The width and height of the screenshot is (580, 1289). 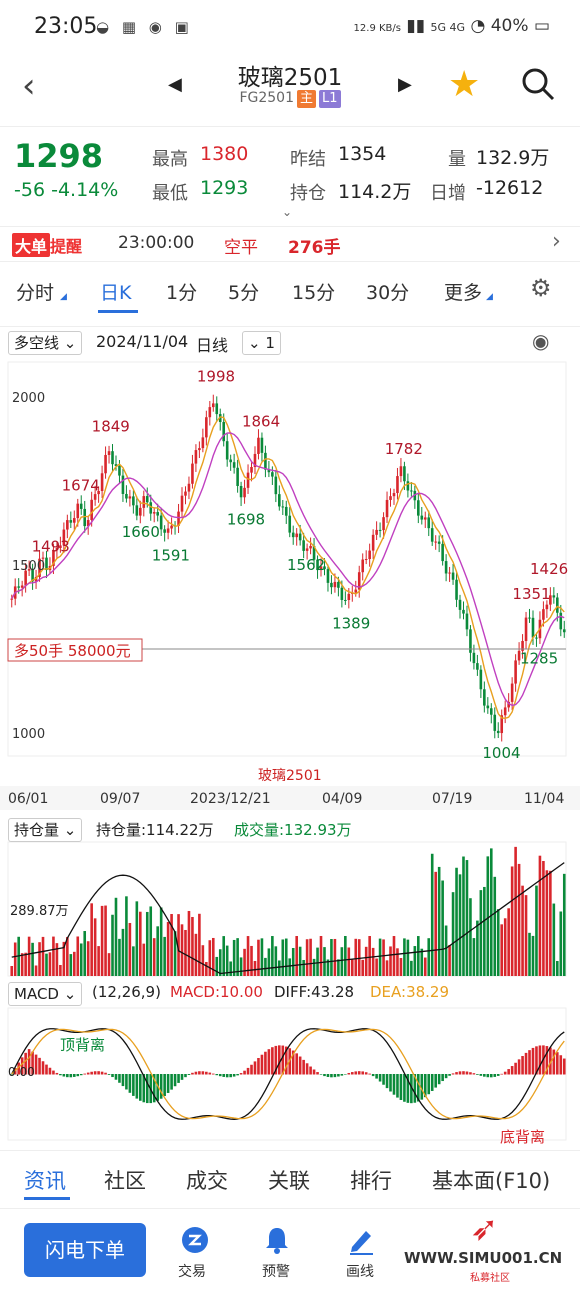 What do you see at coordinates (541, 288) in the screenshot?
I see `gear-icon: ⚙` at bounding box center [541, 288].